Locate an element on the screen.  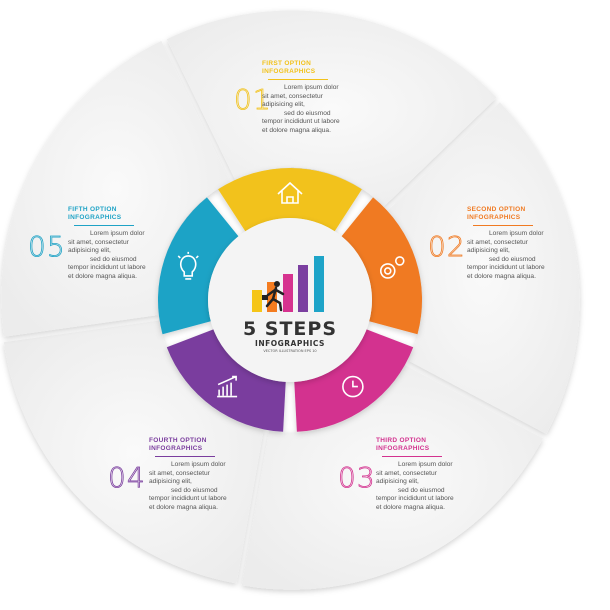
step-number-fourth: 04 is located at coordinates (127, 478).